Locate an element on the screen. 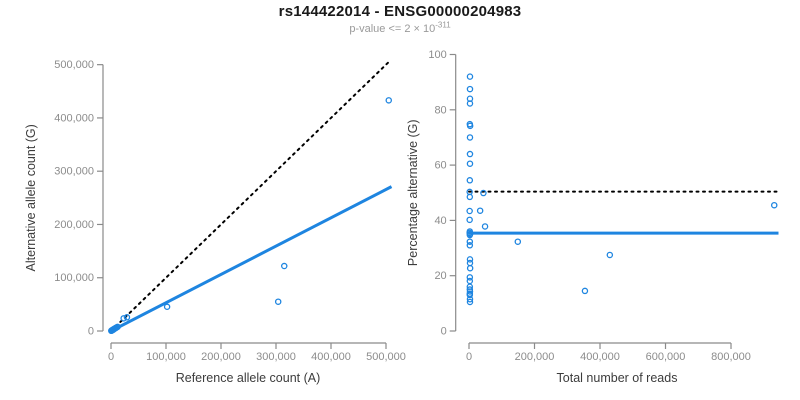  subtitle-text: p-value <= 2 × 10 is located at coordinates (392, 29).